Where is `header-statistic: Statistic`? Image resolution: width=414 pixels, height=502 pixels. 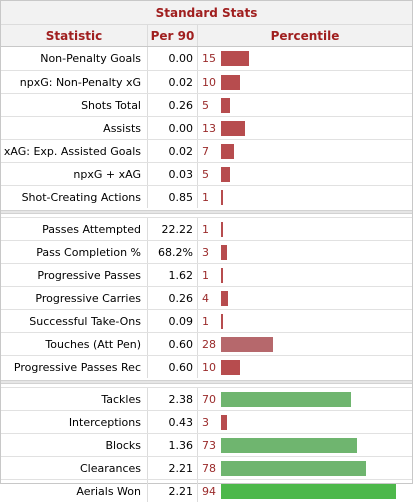
header-statistic: Statistic is located at coordinates (74, 35).